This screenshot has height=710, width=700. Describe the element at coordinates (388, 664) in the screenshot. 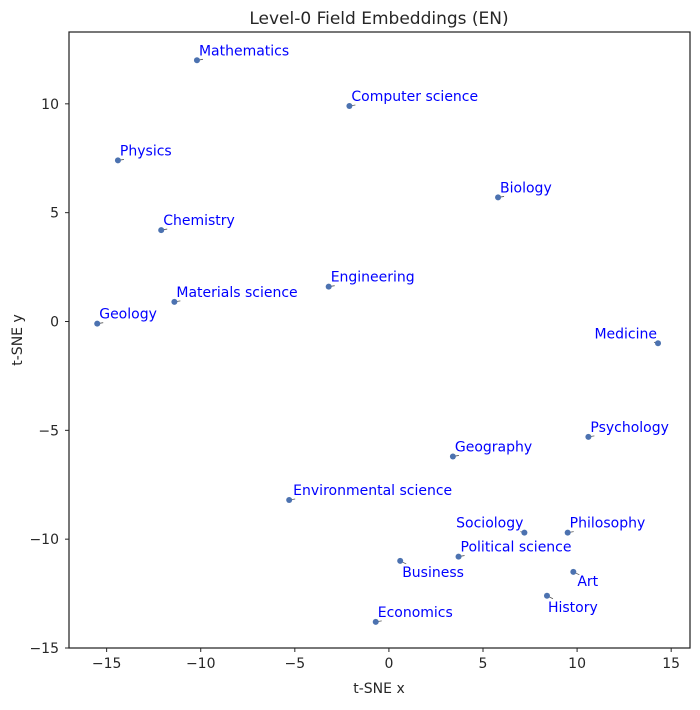

I see `x-tick-label: 0` at that location.